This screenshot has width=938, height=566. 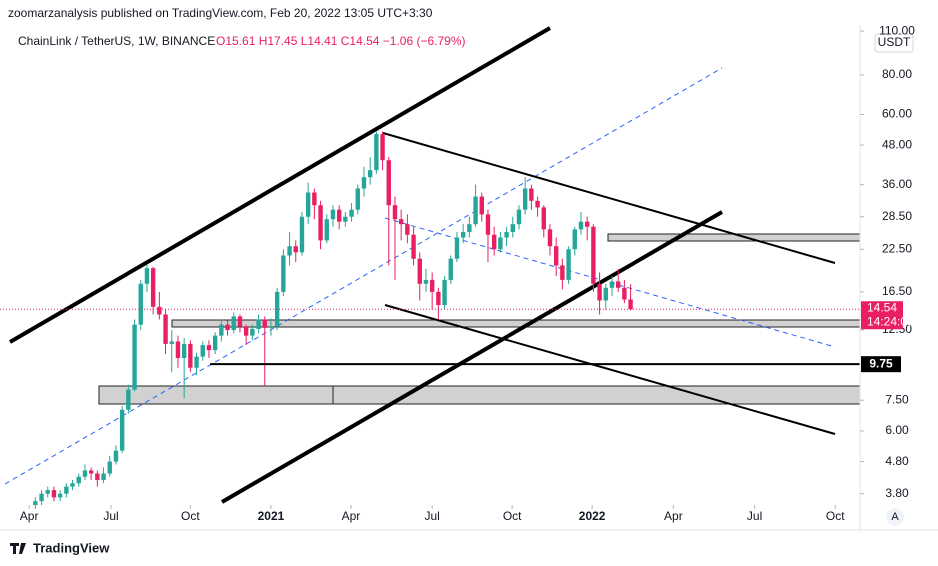 What do you see at coordinates (882, 307) in the screenshot?
I see `last-price-label: 14.54` at bounding box center [882, 307].